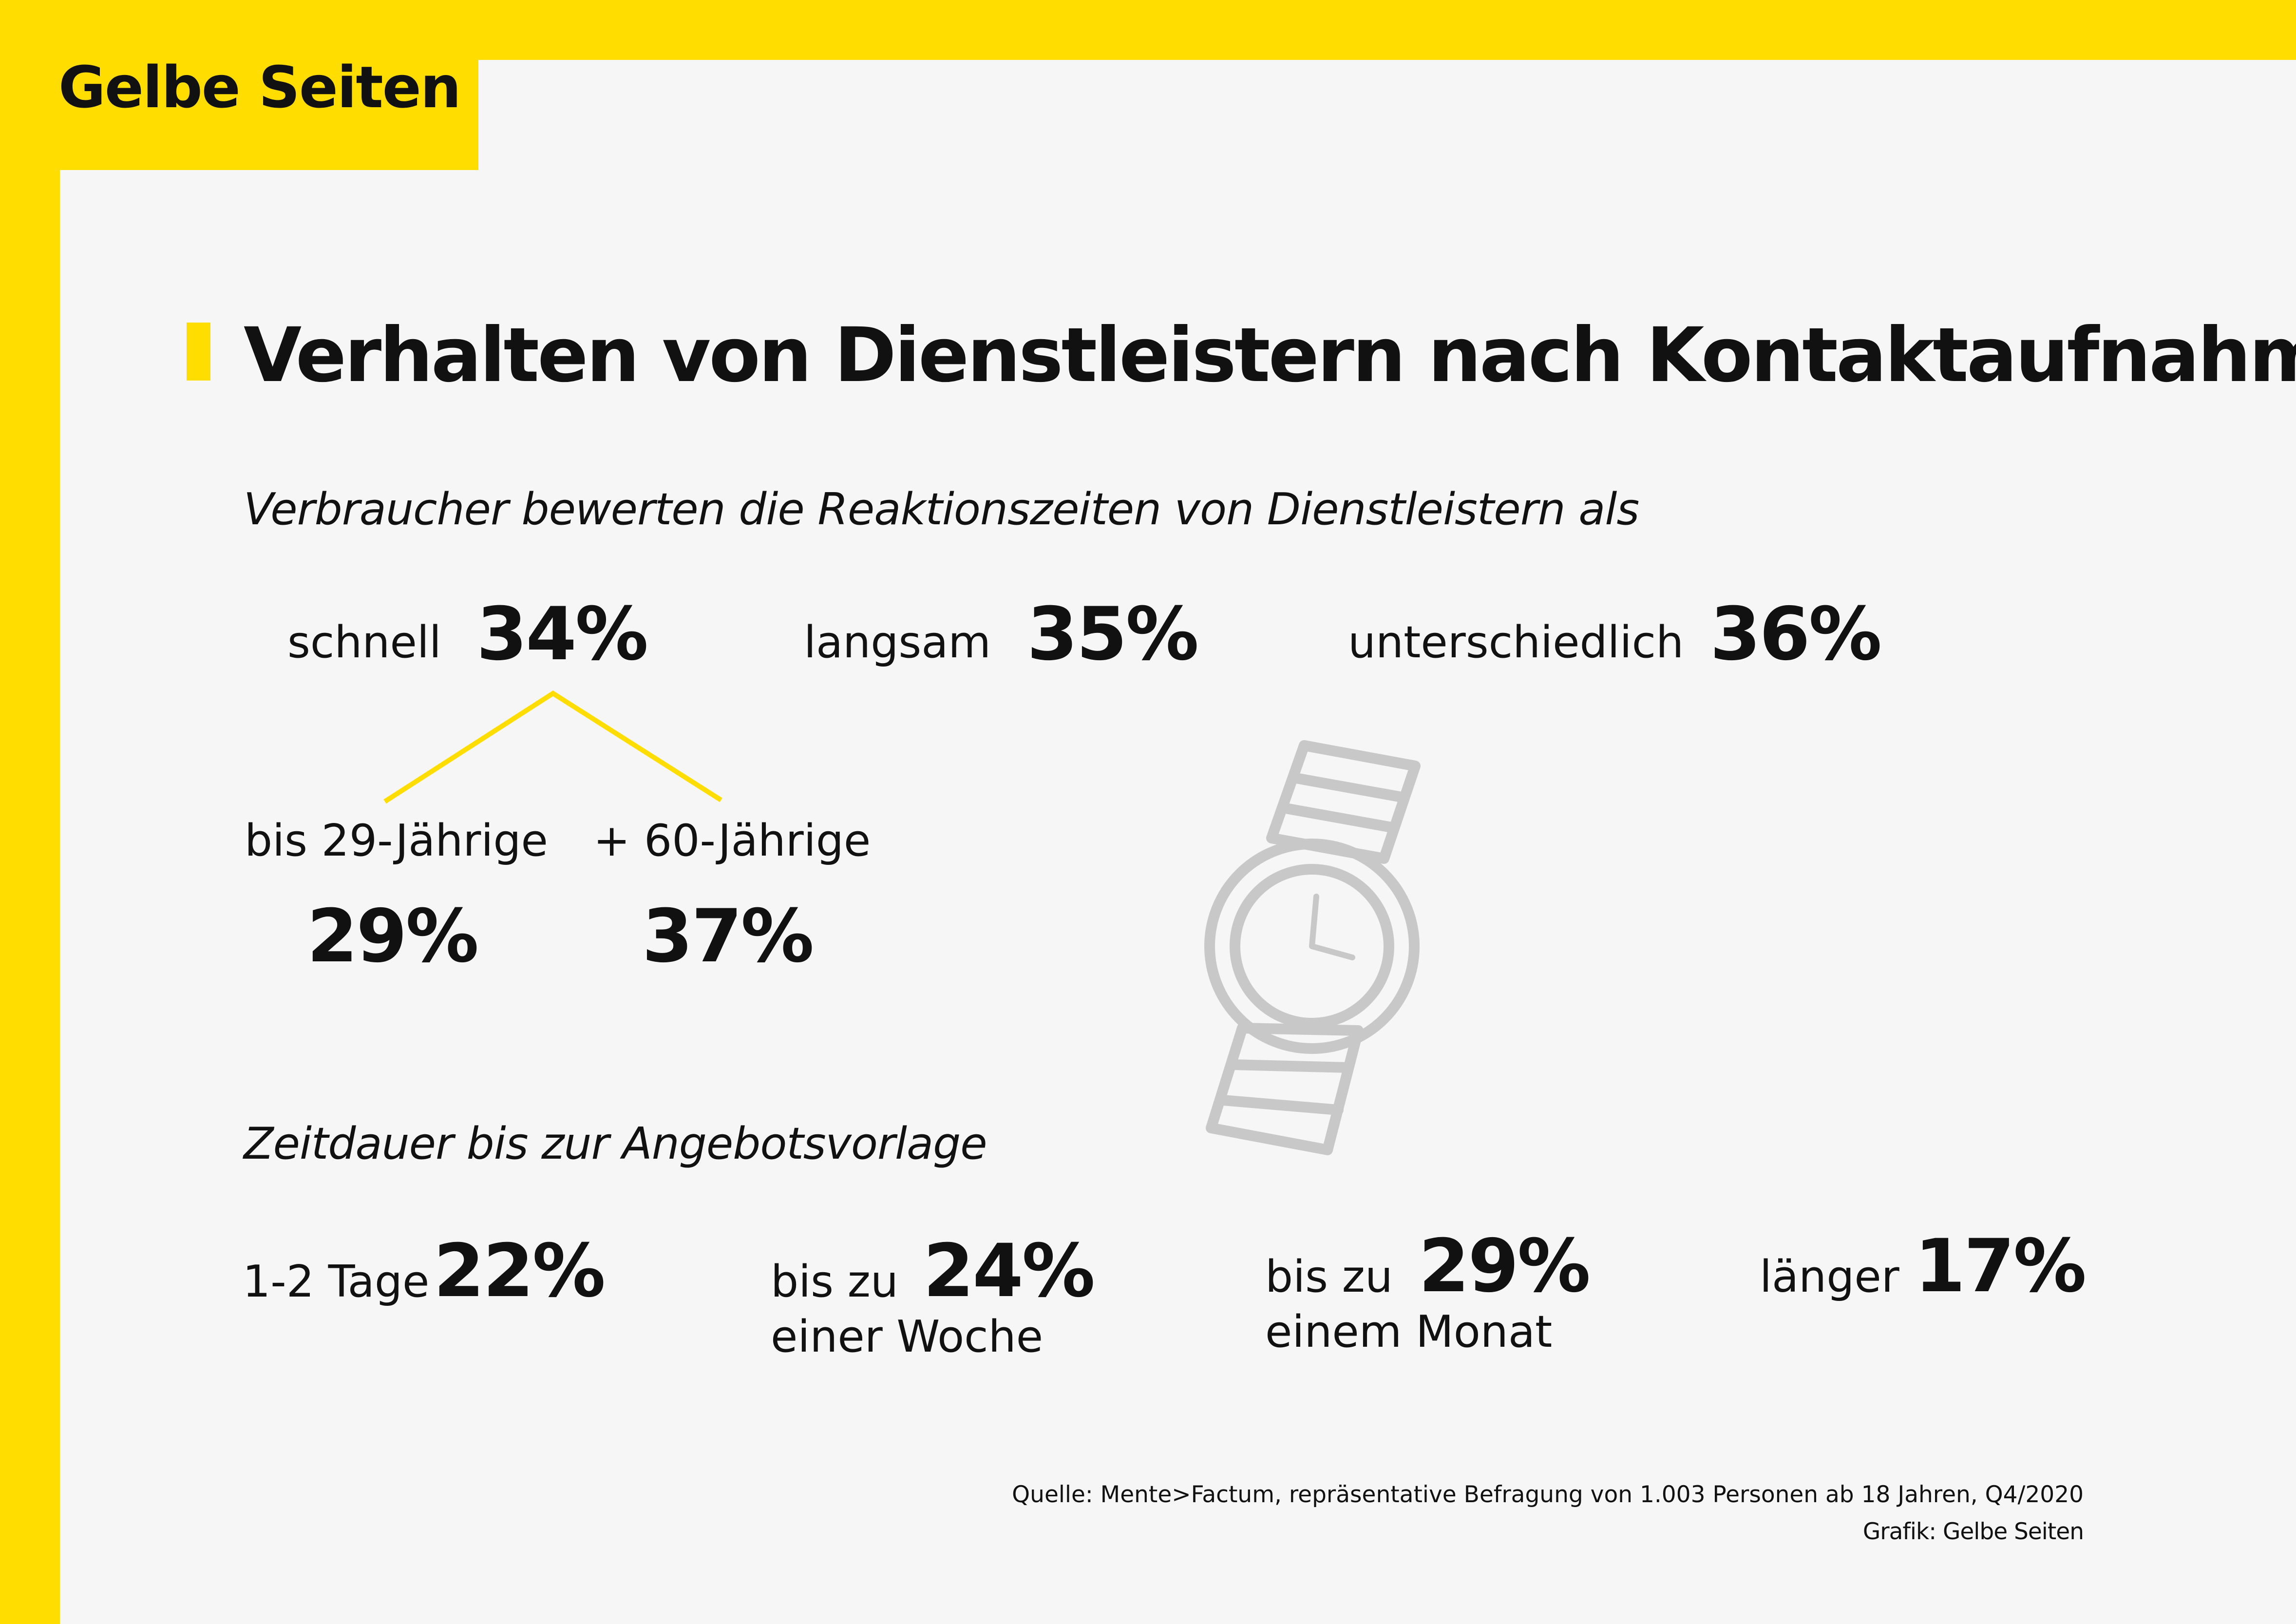 The width and height of the screenshot is (2296, 1624). Describe the element at coordinates (1796, 634) in the screenshot. I see `reaction-value-varied: 36%` at that location.